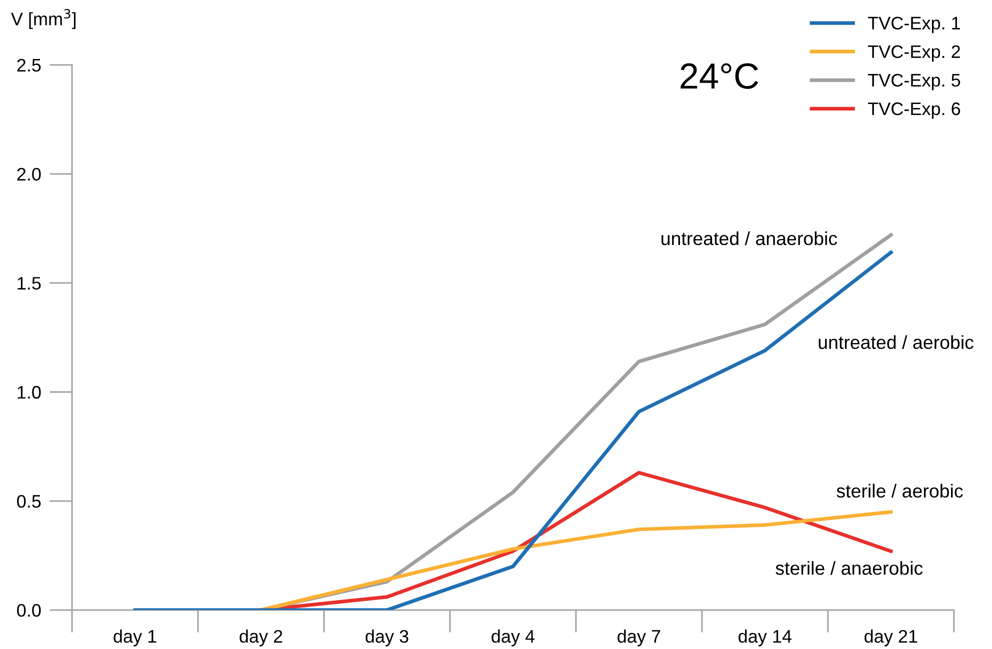  Describe the element at coordinates (896, 342) in the screenshot. I see `annotation: untreated / aerobic` at that location.